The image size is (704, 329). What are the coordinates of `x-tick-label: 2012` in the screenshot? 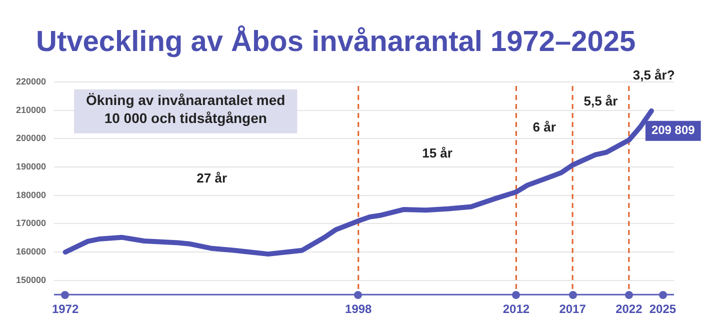 It's located at (516, 309).